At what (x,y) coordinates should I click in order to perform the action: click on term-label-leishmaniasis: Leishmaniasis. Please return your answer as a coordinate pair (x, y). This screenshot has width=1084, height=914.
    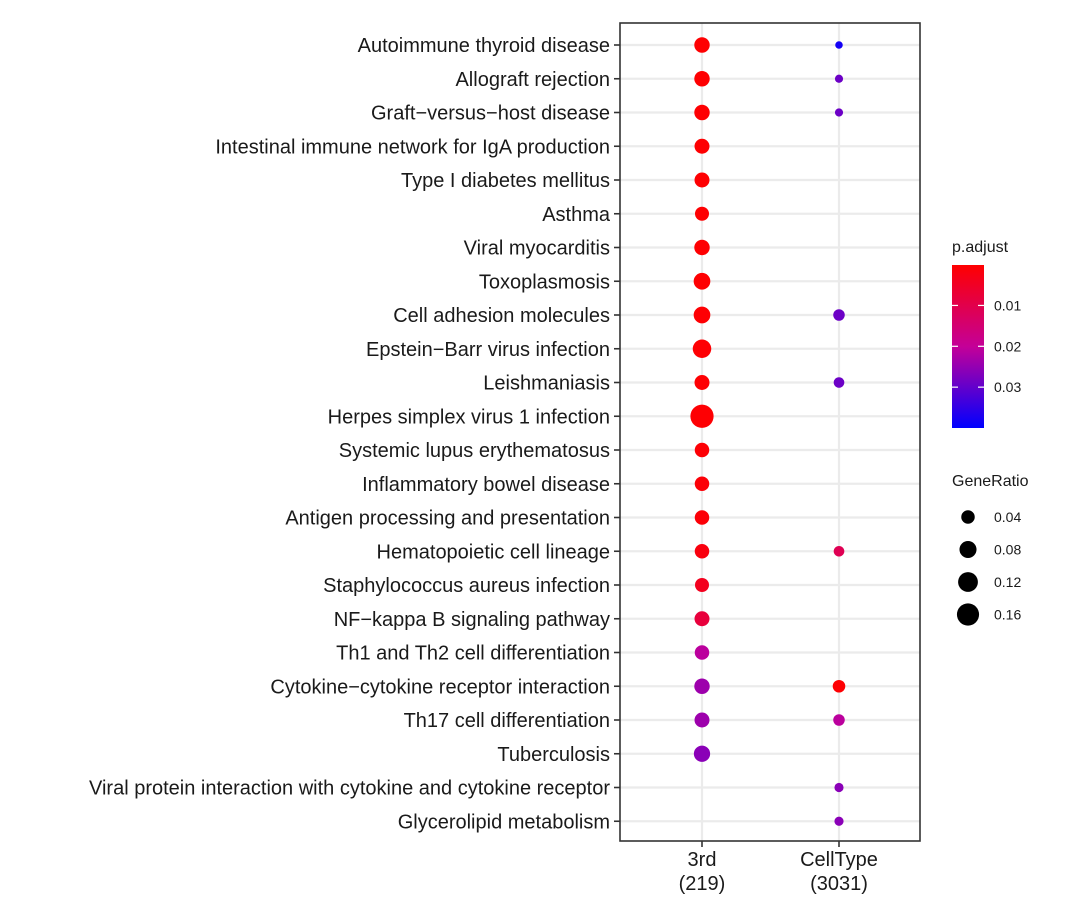
    Looking at the image, I should click on (546, 384).